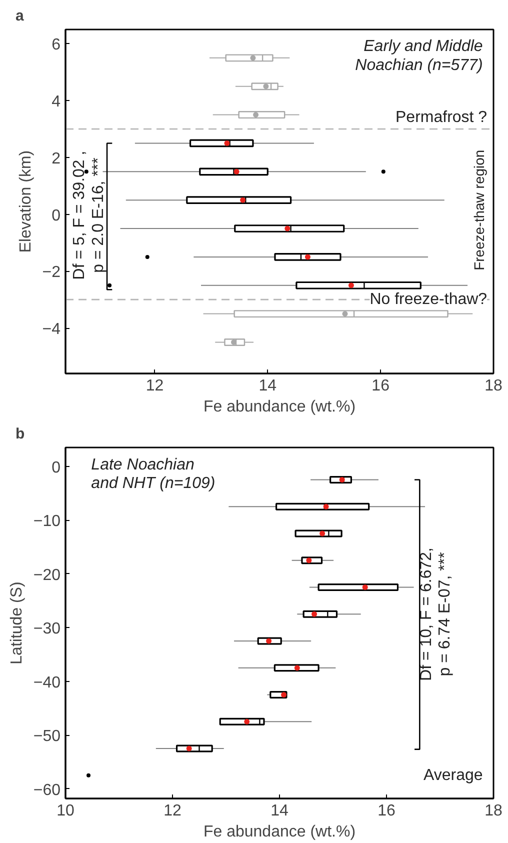  What do you see at coordinates (47, 575) in the screenshot?
I see `y-tick-label: −20` at bounding box center [47, 575].